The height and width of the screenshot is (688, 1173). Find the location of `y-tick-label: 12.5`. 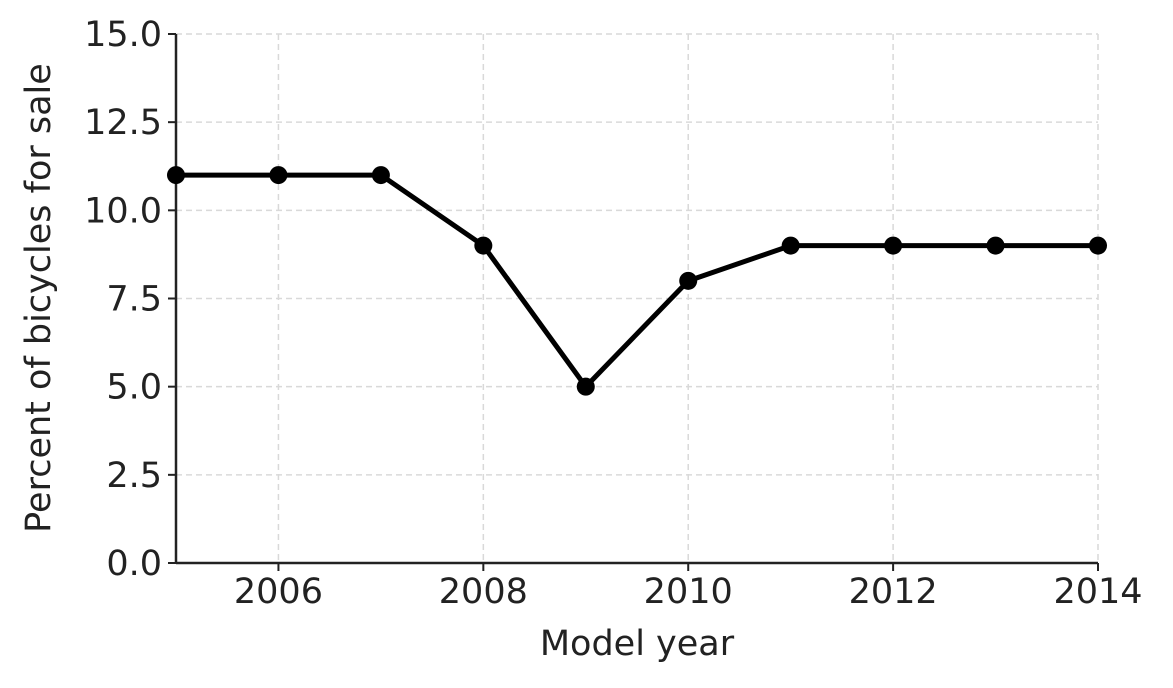

y-tick-label: 12.5 is located at coordinates (123, 123).